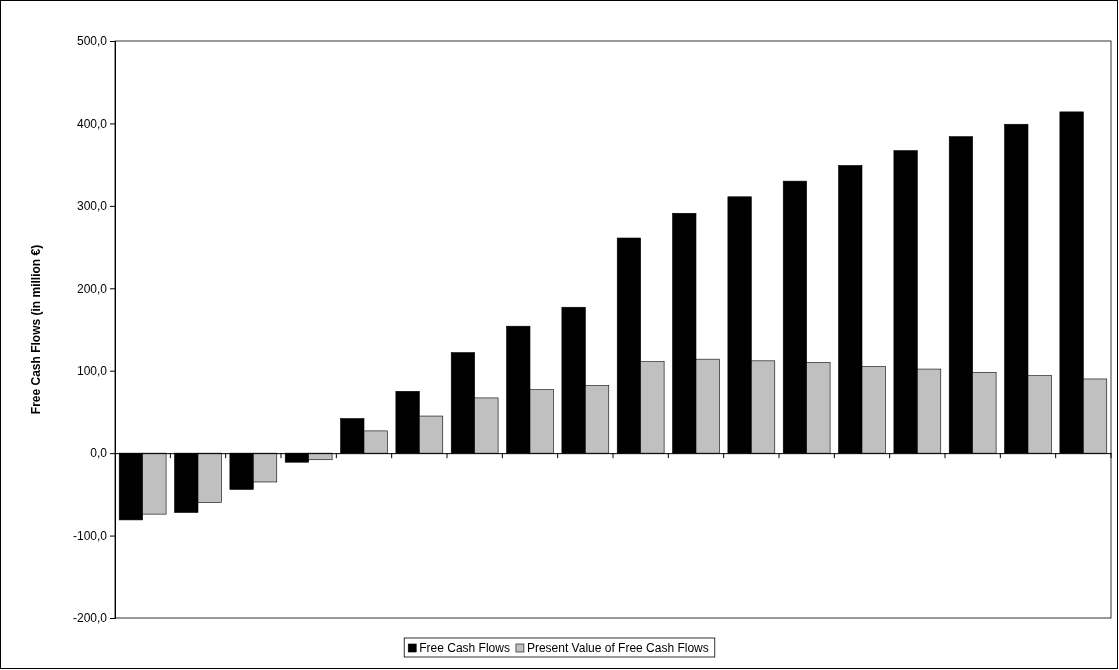  I want to click on y-tick-label: 0,0, so click(99, 453).